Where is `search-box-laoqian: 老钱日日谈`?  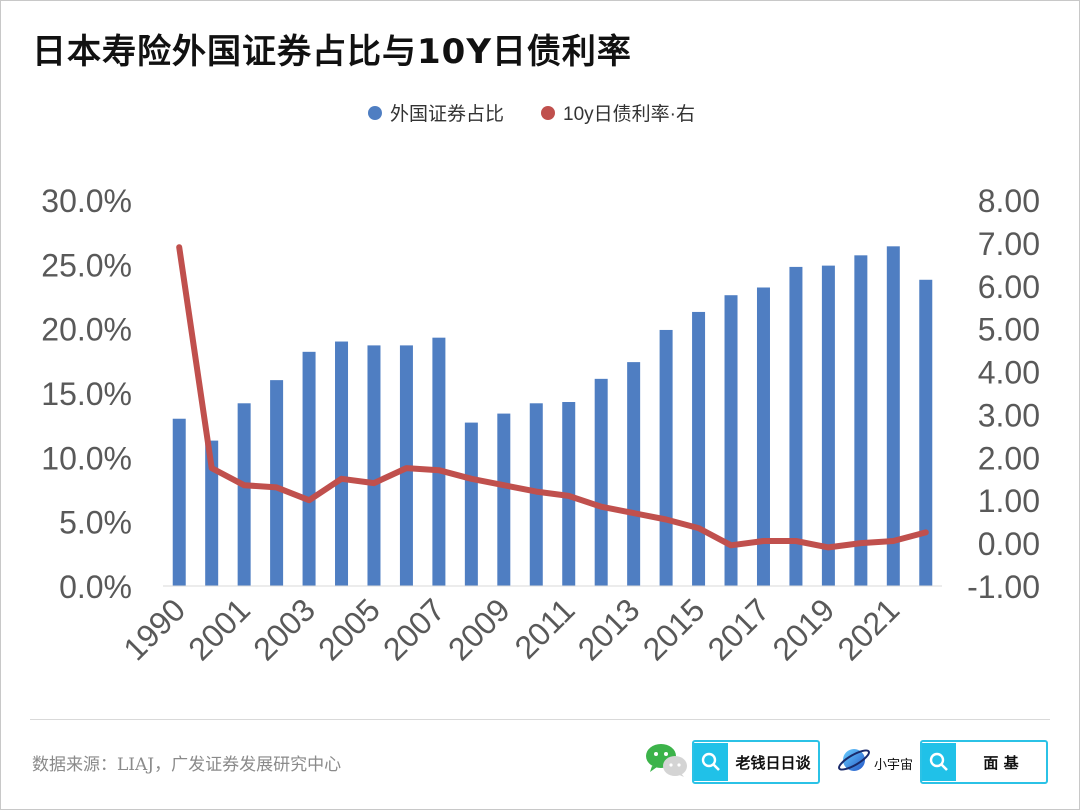 search-box-laoqian: 老钱日日谈 is located at coordinates (756, 762).